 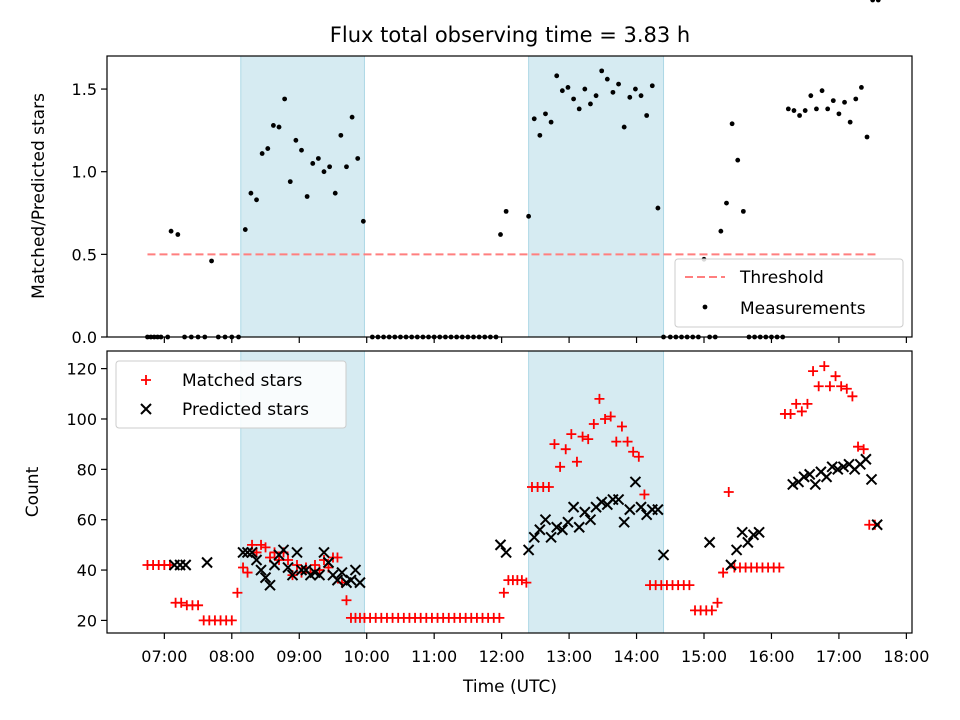 I want to click on y-tick-label: 1.0, so click(x=84, y=172).